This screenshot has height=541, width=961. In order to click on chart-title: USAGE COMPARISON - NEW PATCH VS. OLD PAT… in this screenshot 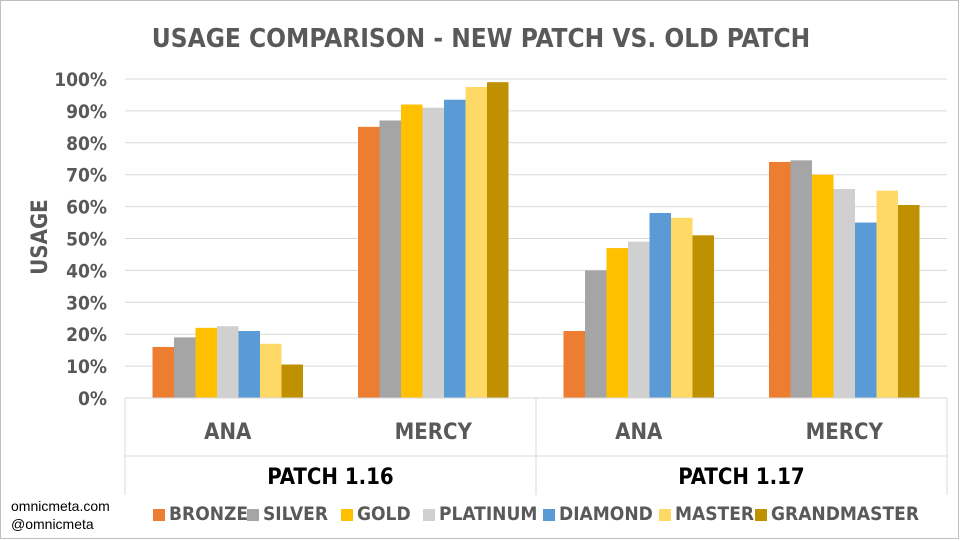, I will do `click(481, 39)`.